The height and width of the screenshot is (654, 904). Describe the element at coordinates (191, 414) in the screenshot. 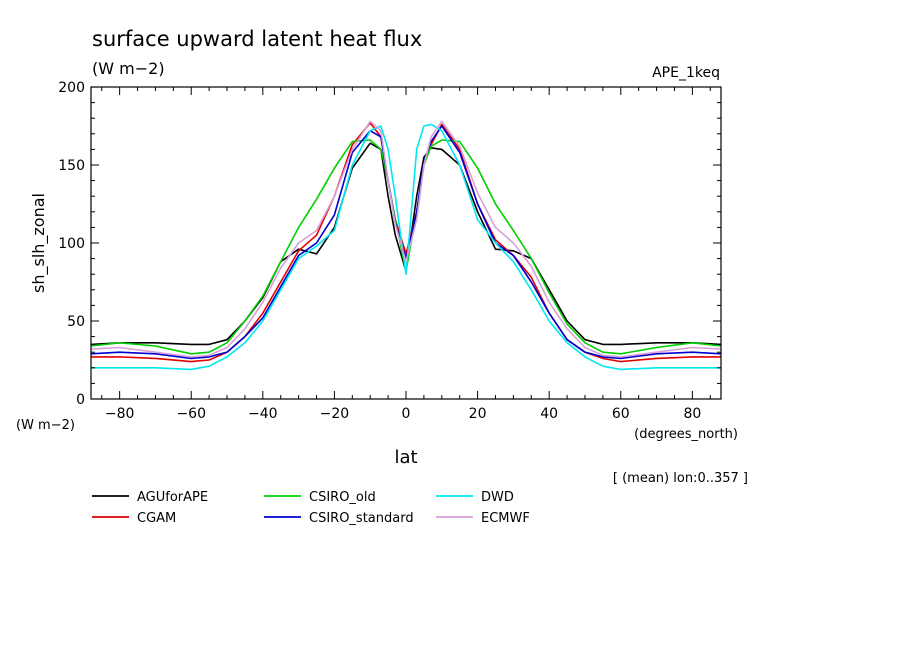

I see `x-tick-label: −60` at that location.